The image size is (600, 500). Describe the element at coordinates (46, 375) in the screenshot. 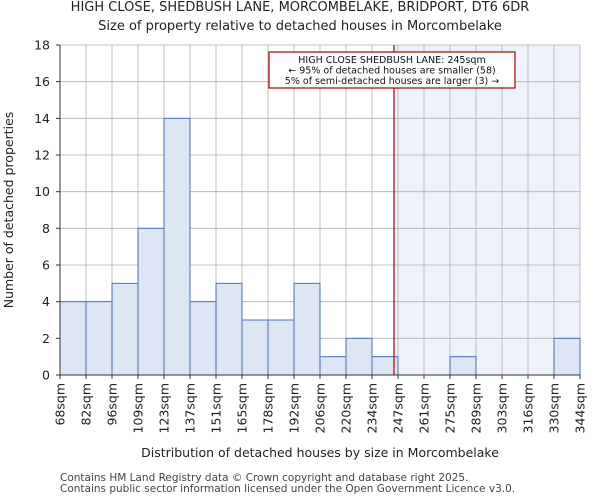

I see `y-tick-label: 0` at that location.